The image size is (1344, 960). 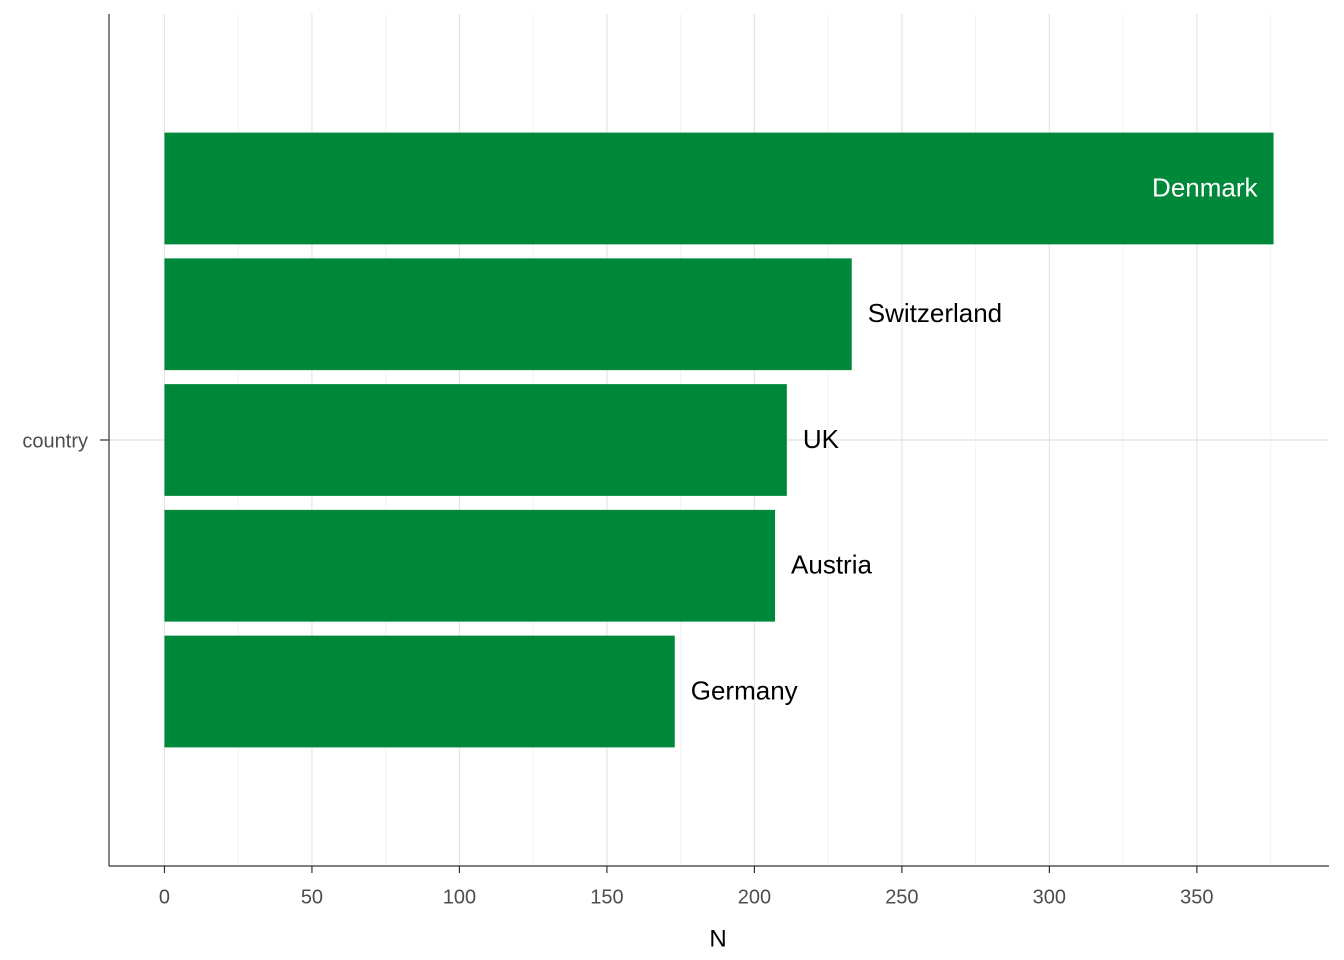 I want to click on bar-label: Denmark, so click(x=1205, y=187).